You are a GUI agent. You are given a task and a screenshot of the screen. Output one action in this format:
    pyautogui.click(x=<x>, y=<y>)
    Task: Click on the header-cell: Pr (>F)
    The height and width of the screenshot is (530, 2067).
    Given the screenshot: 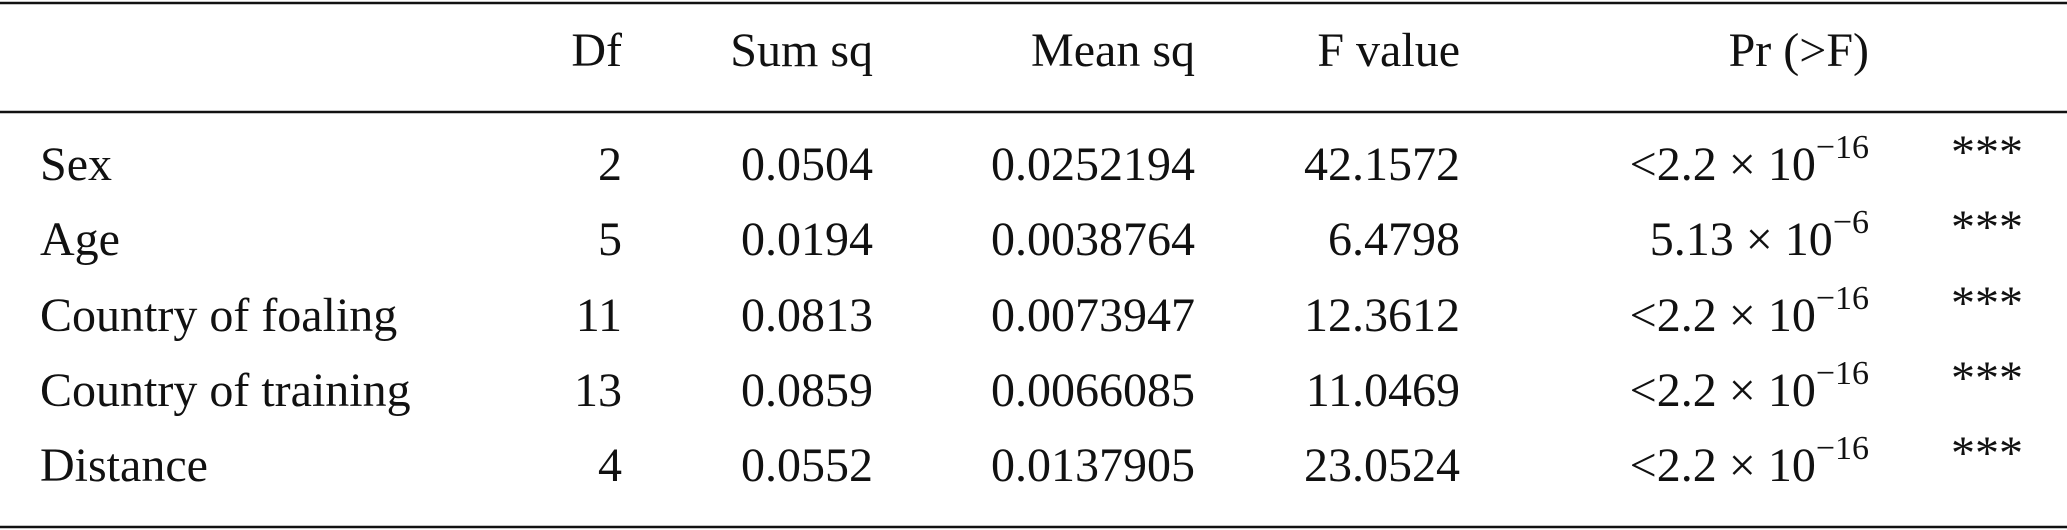 What is the action you would take?
    pyautogui.click(x=1799, y=50)
    